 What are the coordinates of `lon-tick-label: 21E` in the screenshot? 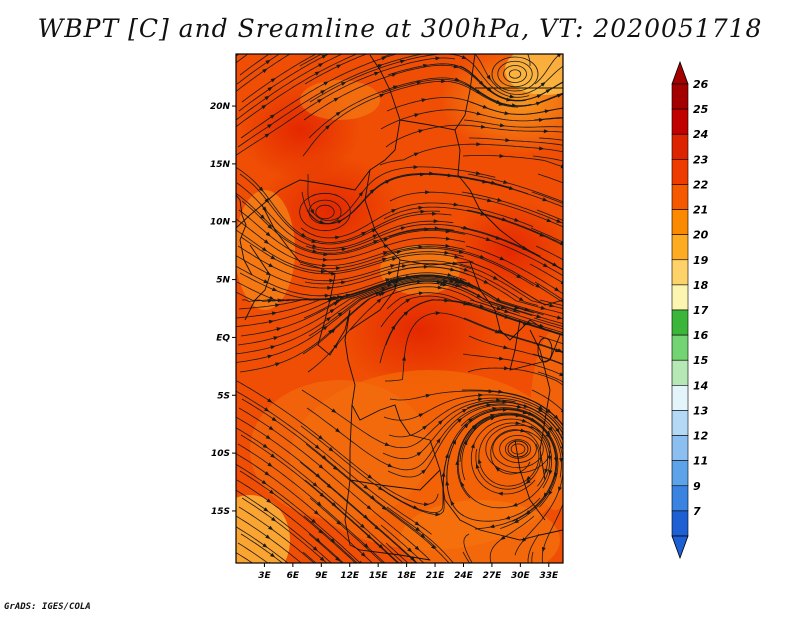 It's located at (436, 576).